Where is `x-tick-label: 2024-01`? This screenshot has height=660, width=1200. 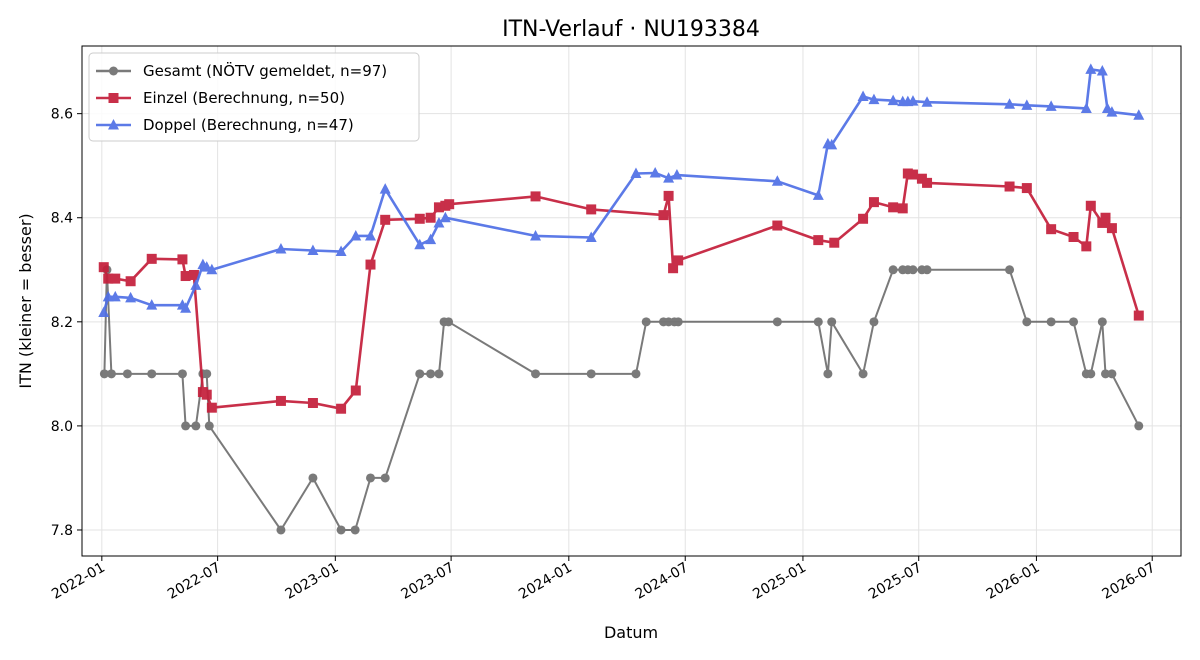
x-tick-label: 2024-01 is located at coordinates (545, 581).